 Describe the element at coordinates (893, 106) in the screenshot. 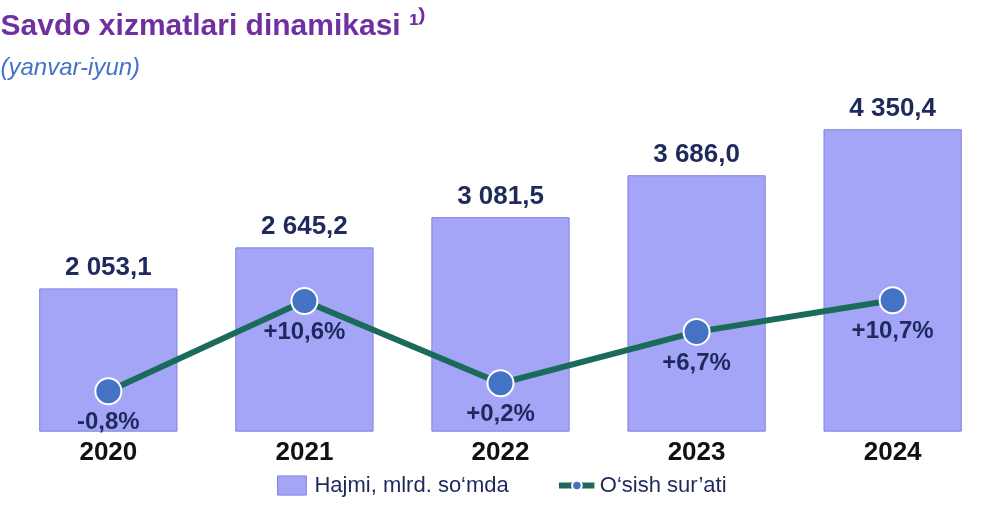

I see `data-label: 4 350,4` at that location.